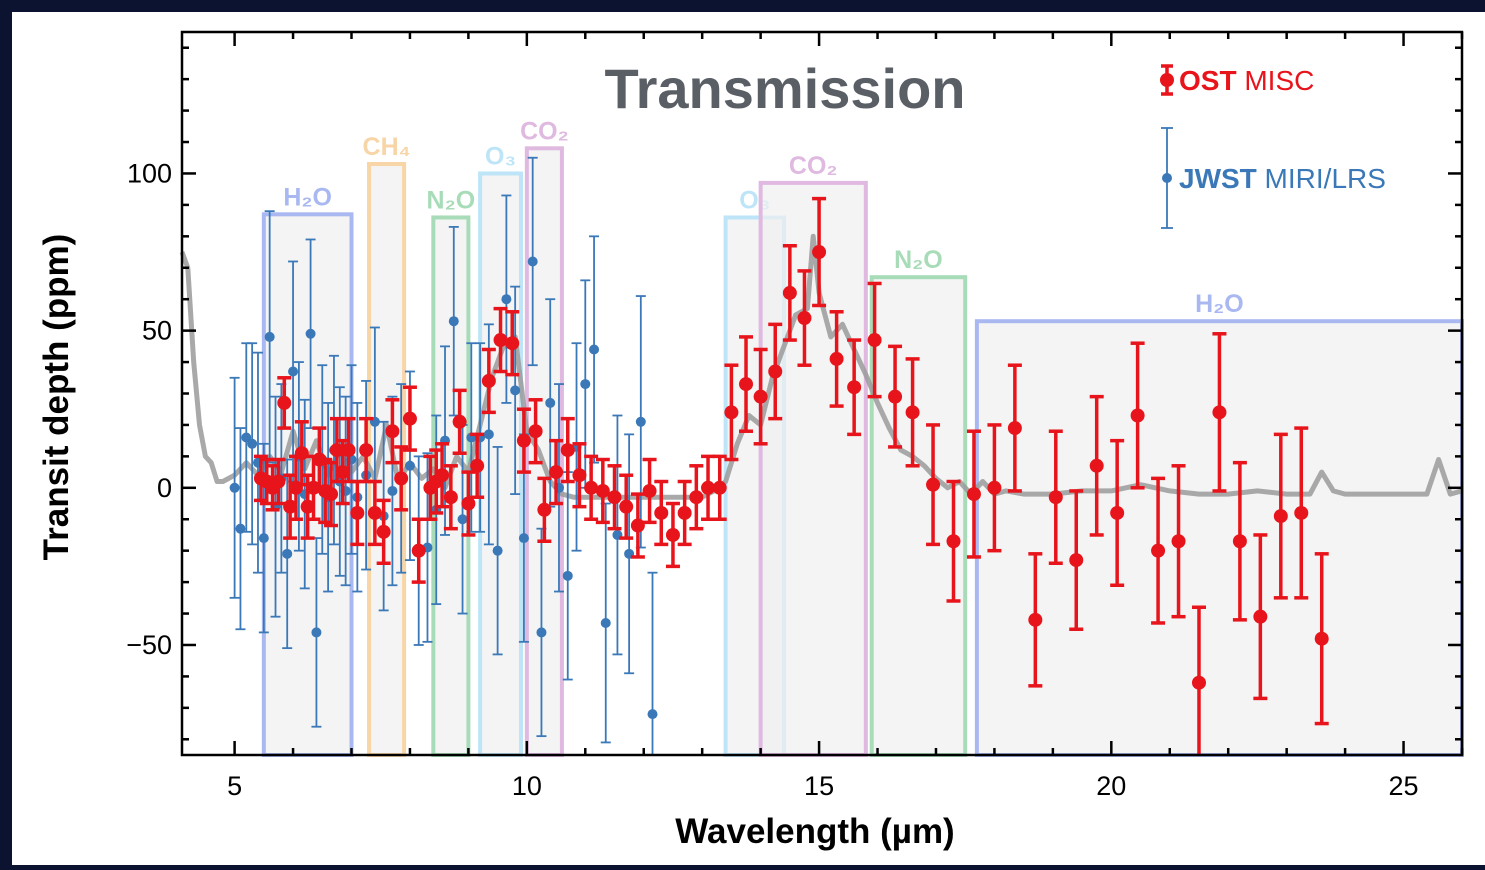 This screenshot has width=1485, height=870. Describe the element at coordinates (819, 786) in the screenshot. I see `x-tick-label: 15` at that location.